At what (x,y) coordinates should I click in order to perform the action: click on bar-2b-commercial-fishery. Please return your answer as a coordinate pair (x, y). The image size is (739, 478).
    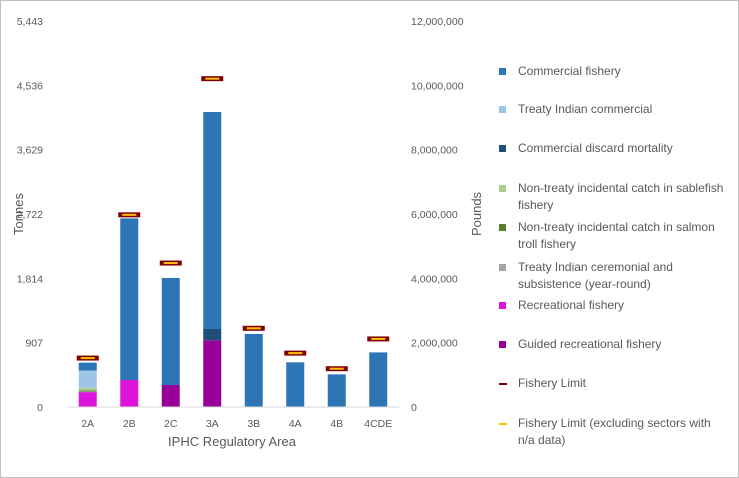
    Looking at the image, I should click on (129, 299).